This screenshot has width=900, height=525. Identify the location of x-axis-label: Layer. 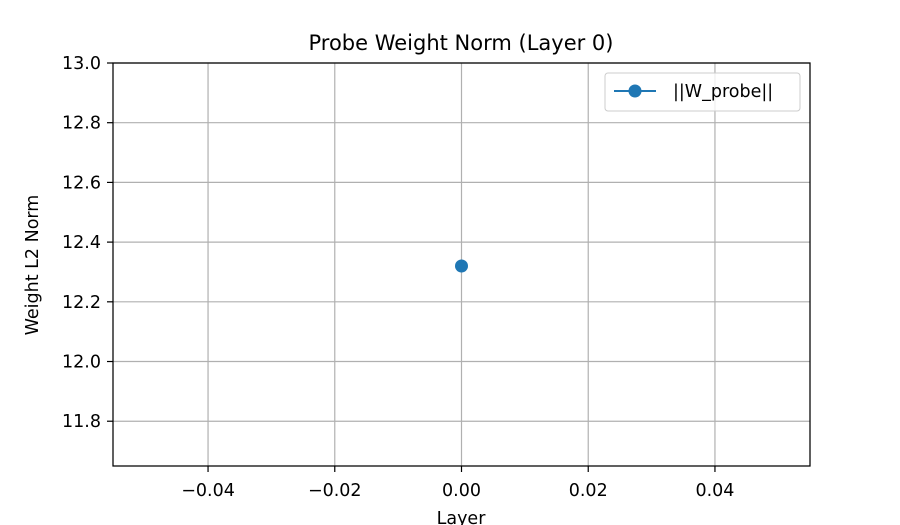
(462, 517).